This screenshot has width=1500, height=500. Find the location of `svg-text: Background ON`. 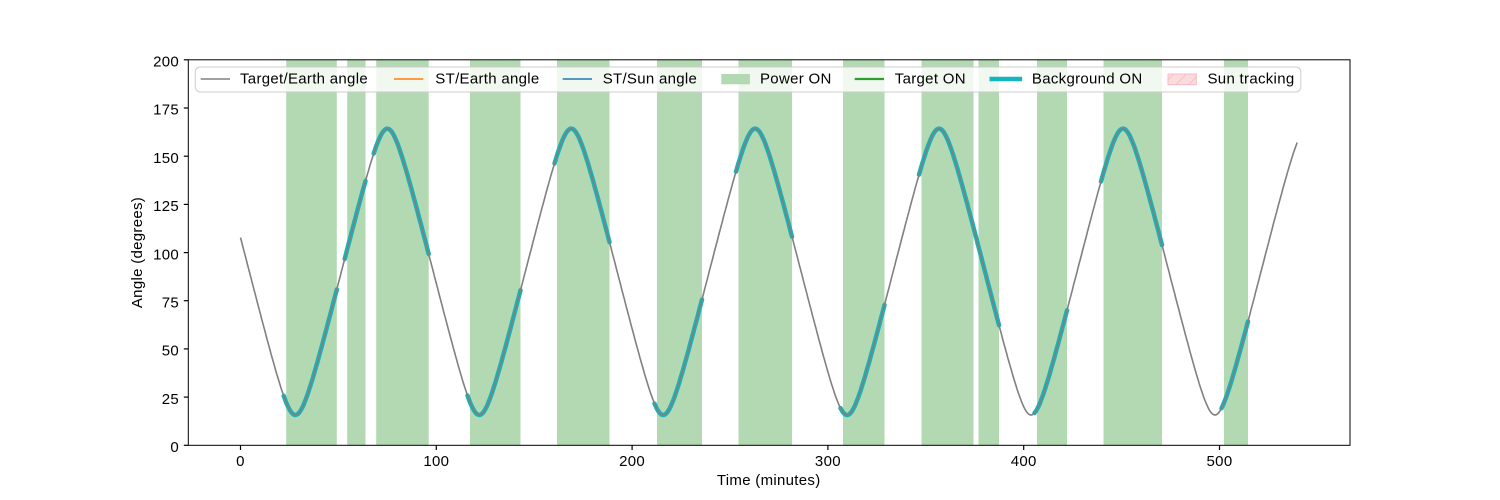

svg-text: Background ON is located at coordinates (1087, 79).